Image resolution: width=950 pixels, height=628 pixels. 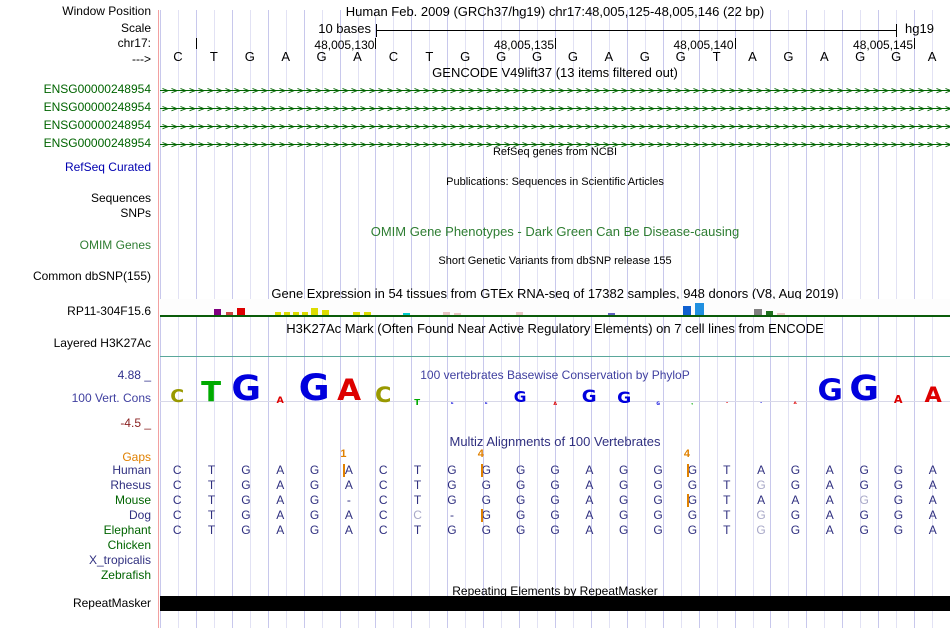 I want to click on sidebar-item-species-x_tropicalis: X_tropicalis, so click(x=119, y=560).